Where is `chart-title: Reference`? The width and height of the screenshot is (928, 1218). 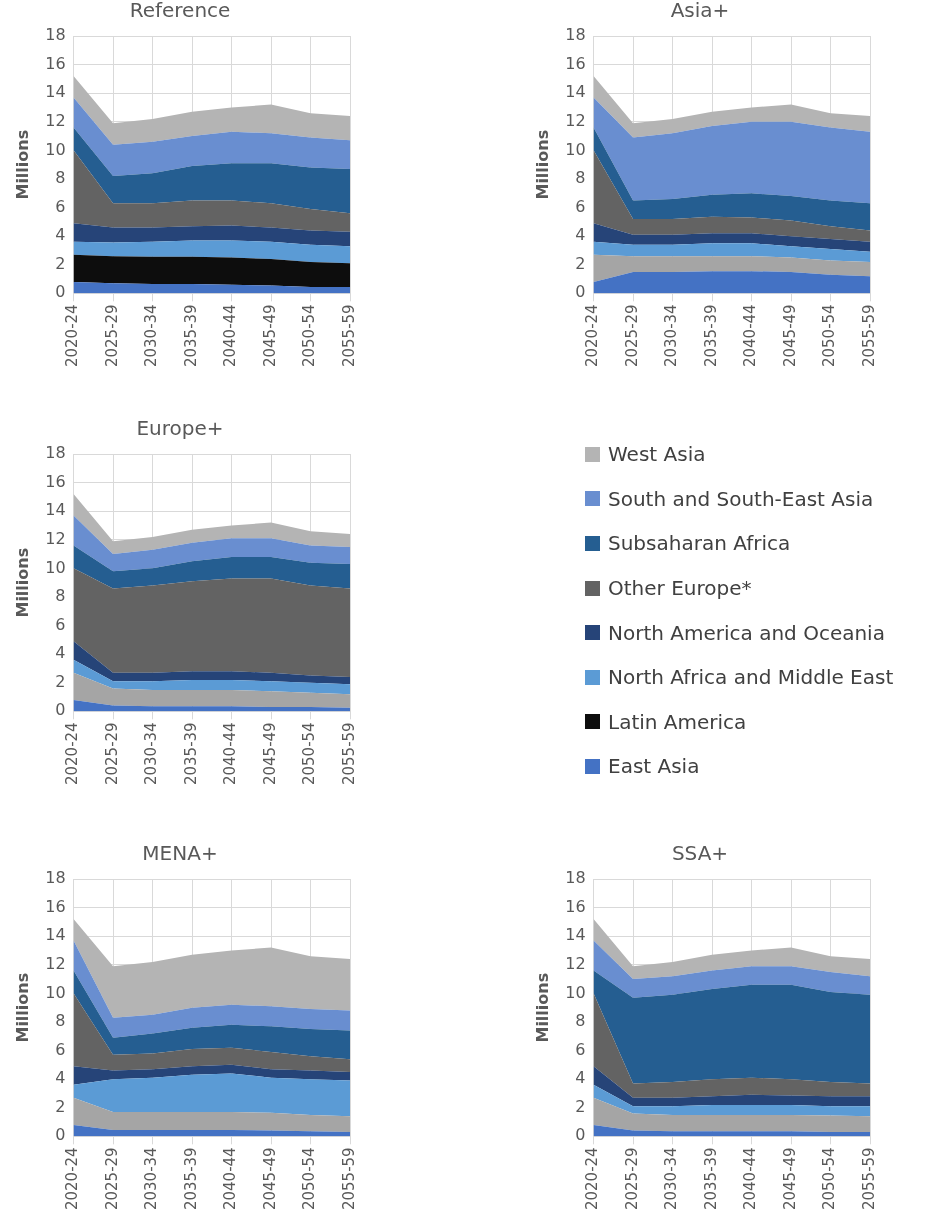 chart-title: Reference is located at coordinates (180, 11).